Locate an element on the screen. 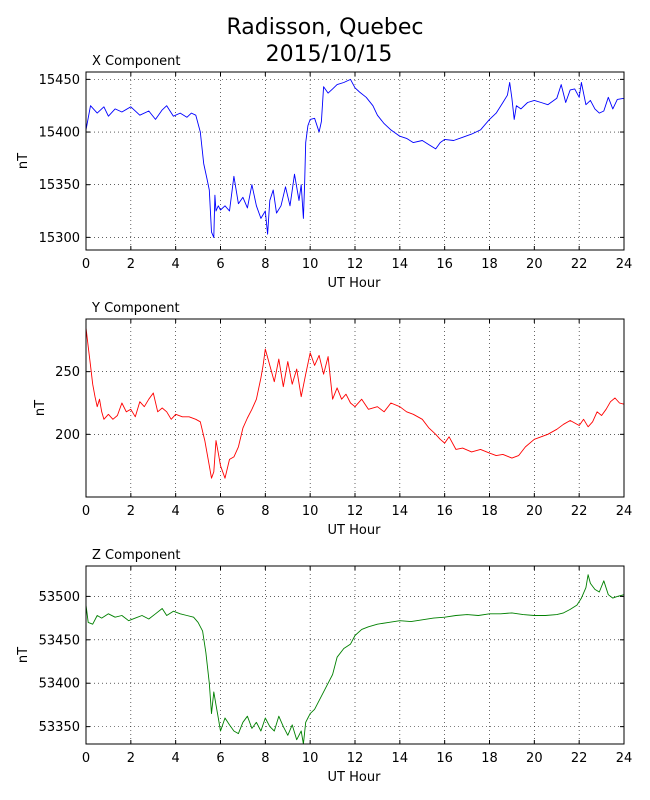 Image resolution: width=650 pixels, height=800 pixels. y-tick-label: 15350 is located at coordinates (59, 185).